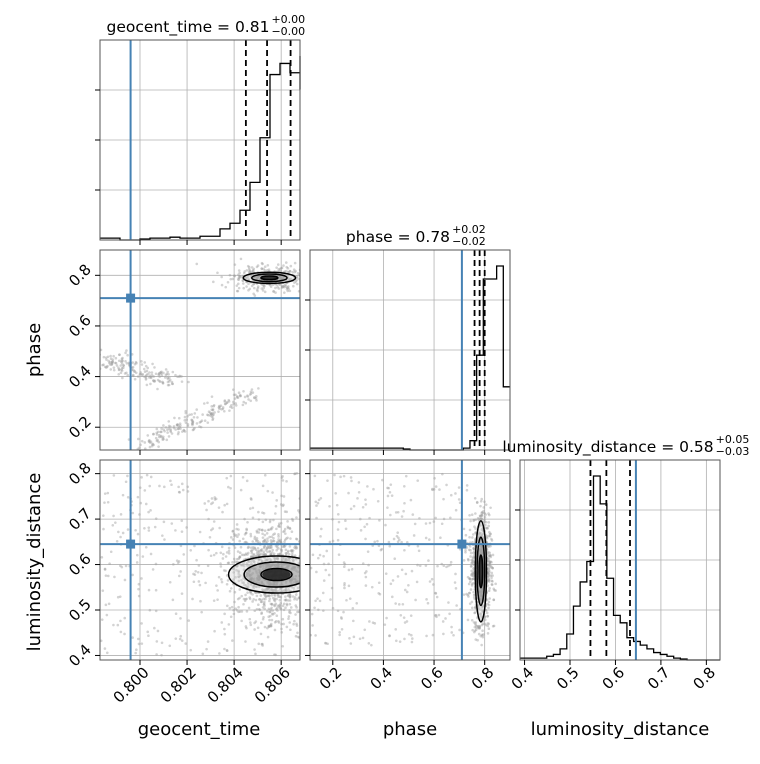 This screenshot has height=764, width=760. What do you see at coordinates (200, 560) in the screenshot?
I see `panel-frame` at bounding box center [200, 560].